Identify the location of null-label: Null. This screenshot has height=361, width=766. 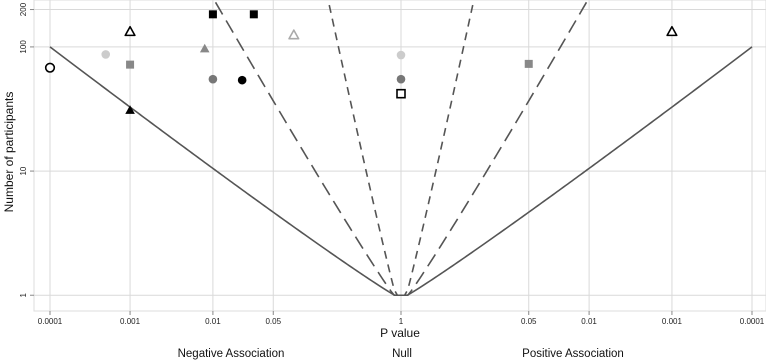
(402, 354).